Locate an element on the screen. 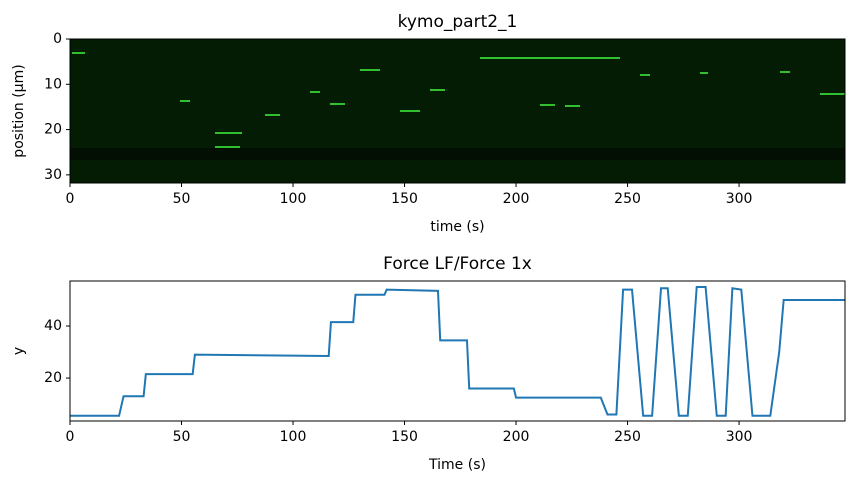  y-tick-label: 30 is located at coordinates (53, 175).